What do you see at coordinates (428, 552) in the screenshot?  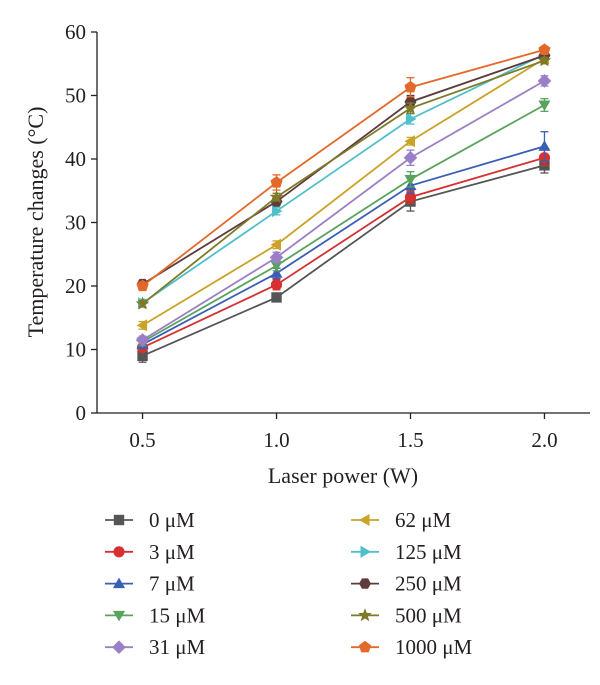 I see `legend-label: 125 μM` at bounding box center [428, 552].